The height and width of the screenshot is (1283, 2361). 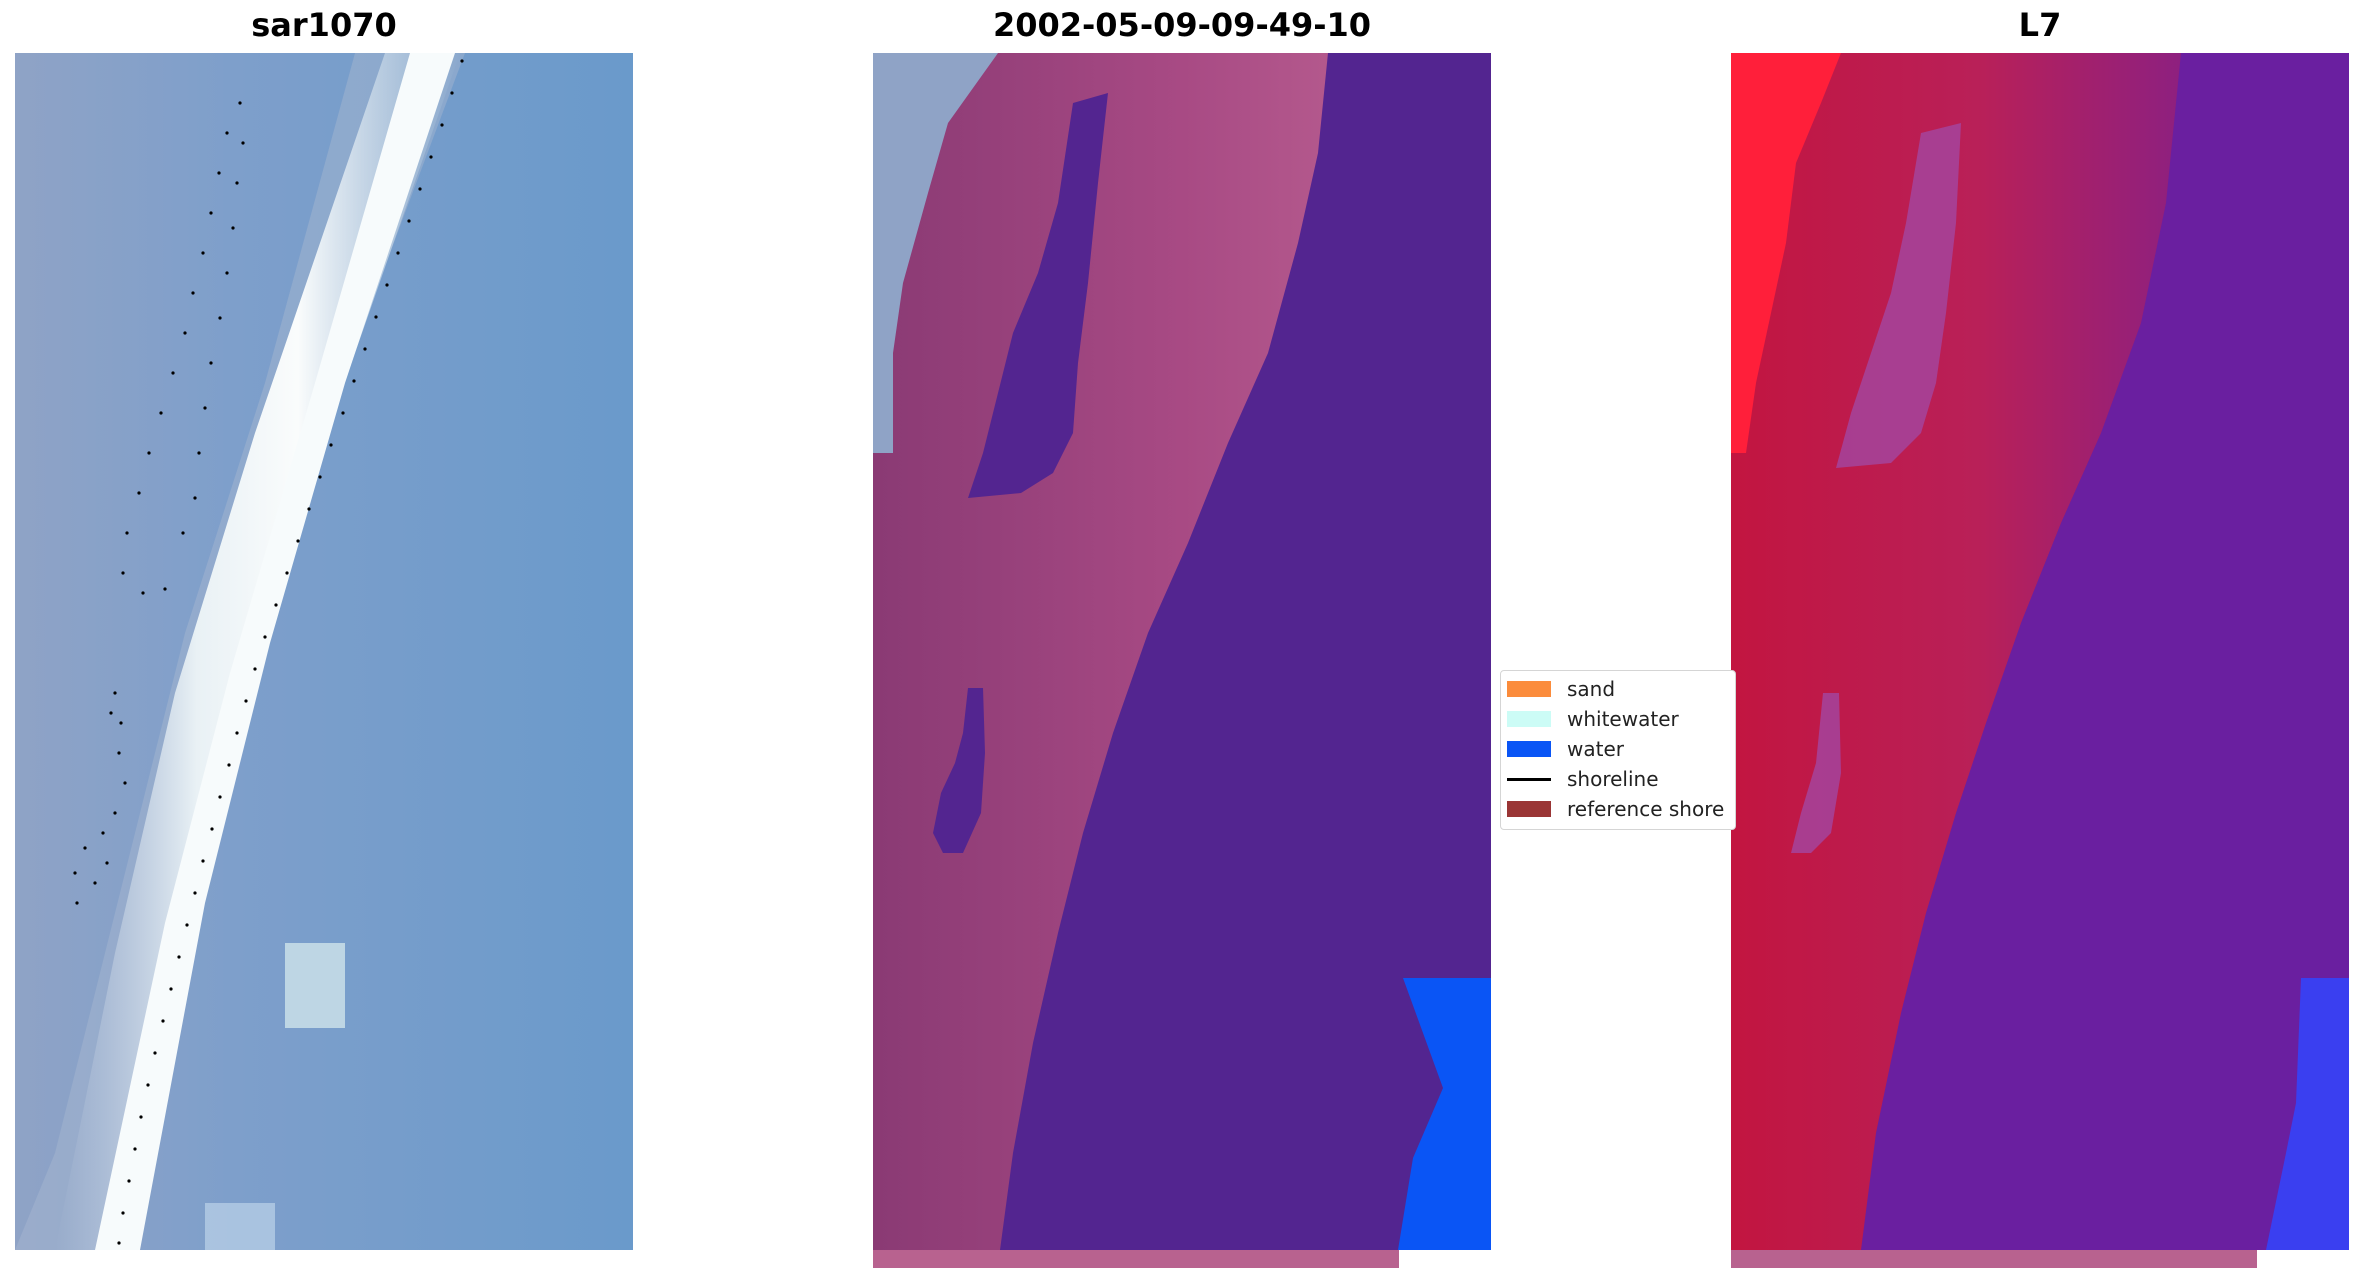 What do you see at coordinates (1529, 689) in the screenshot?
I see `sand-swatch` at bounding box center [1529, 689].